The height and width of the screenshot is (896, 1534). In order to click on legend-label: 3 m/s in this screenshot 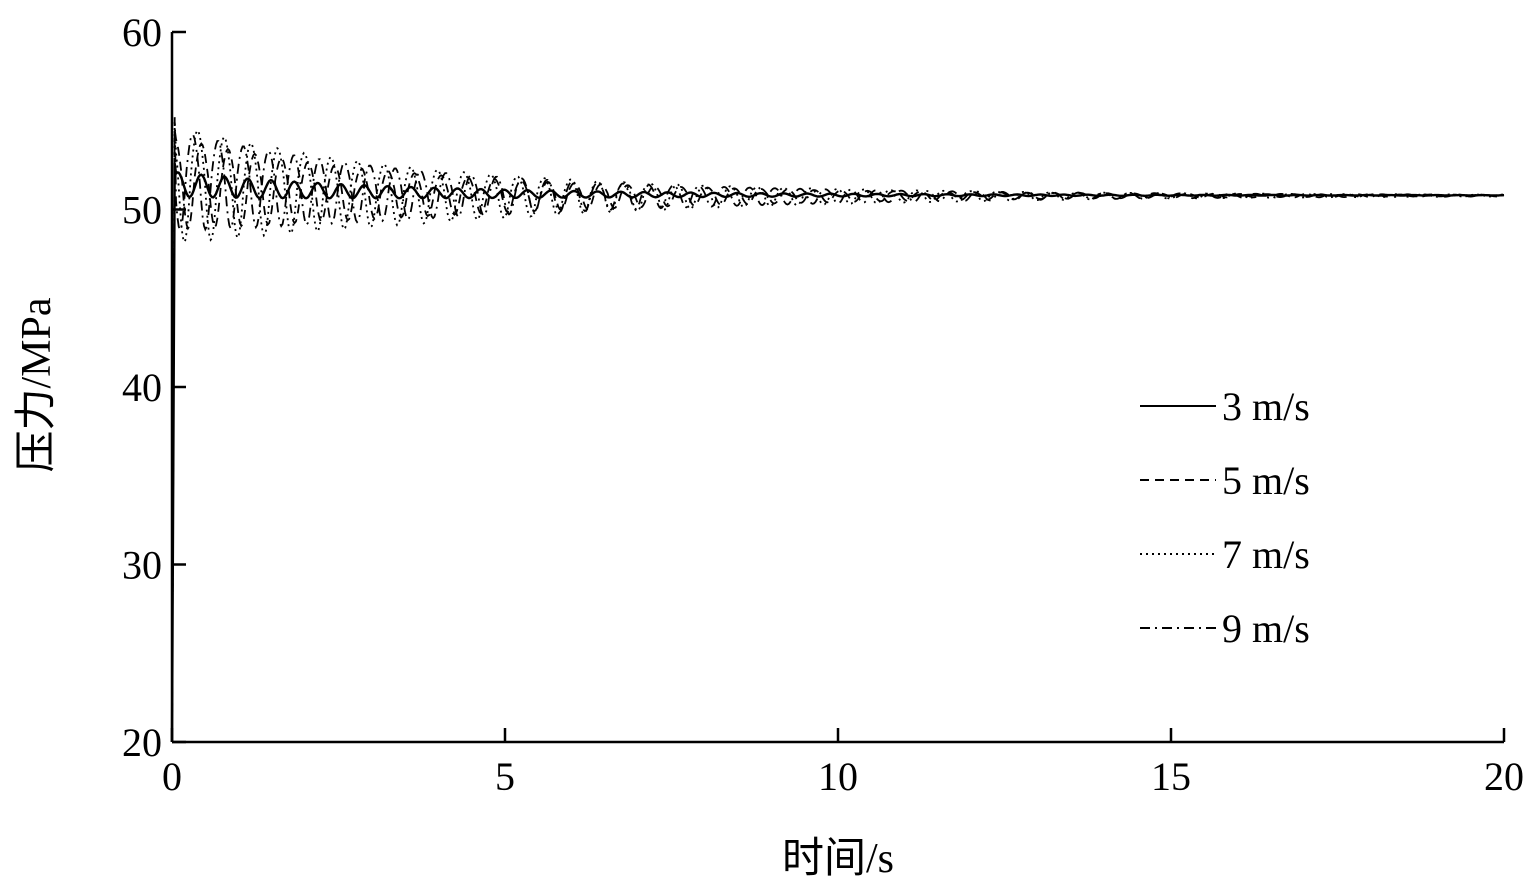, I will do `click(1266, 406)`.